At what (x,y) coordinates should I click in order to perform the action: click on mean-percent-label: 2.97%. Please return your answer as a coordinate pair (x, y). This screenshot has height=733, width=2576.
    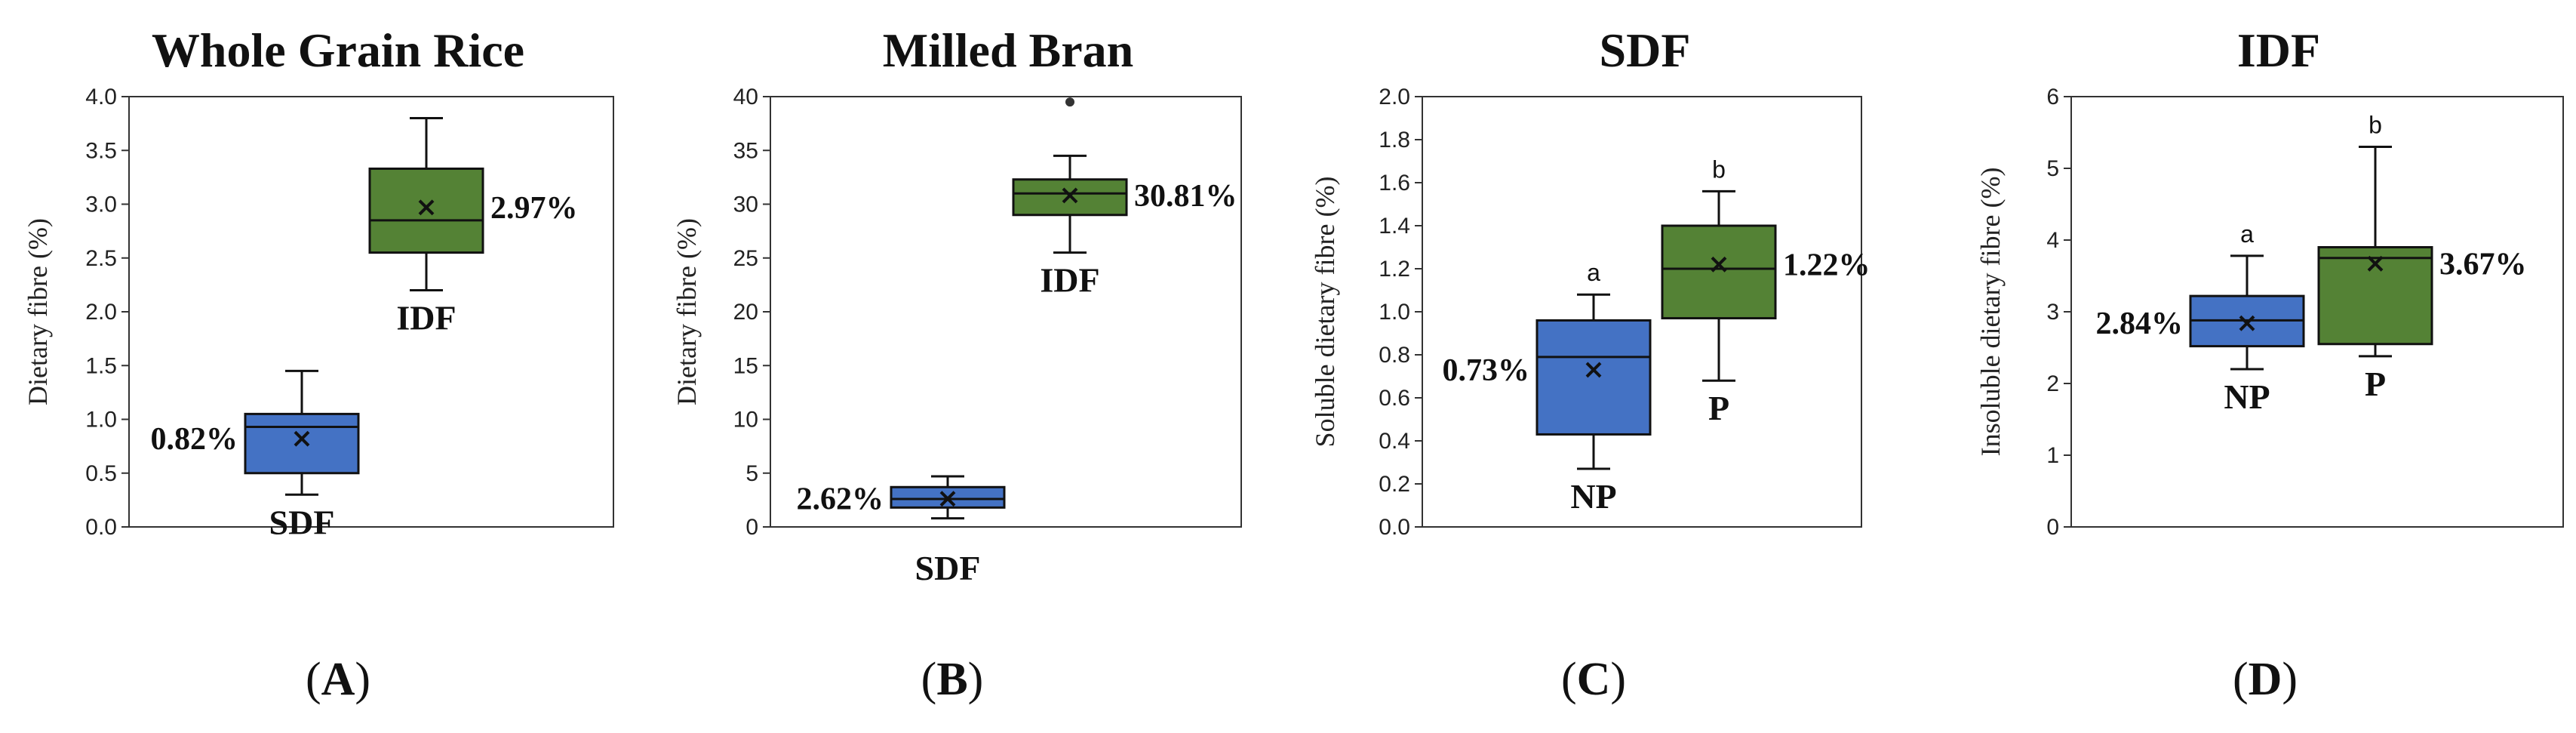
    Looking at the image, I should click on (534, 208).